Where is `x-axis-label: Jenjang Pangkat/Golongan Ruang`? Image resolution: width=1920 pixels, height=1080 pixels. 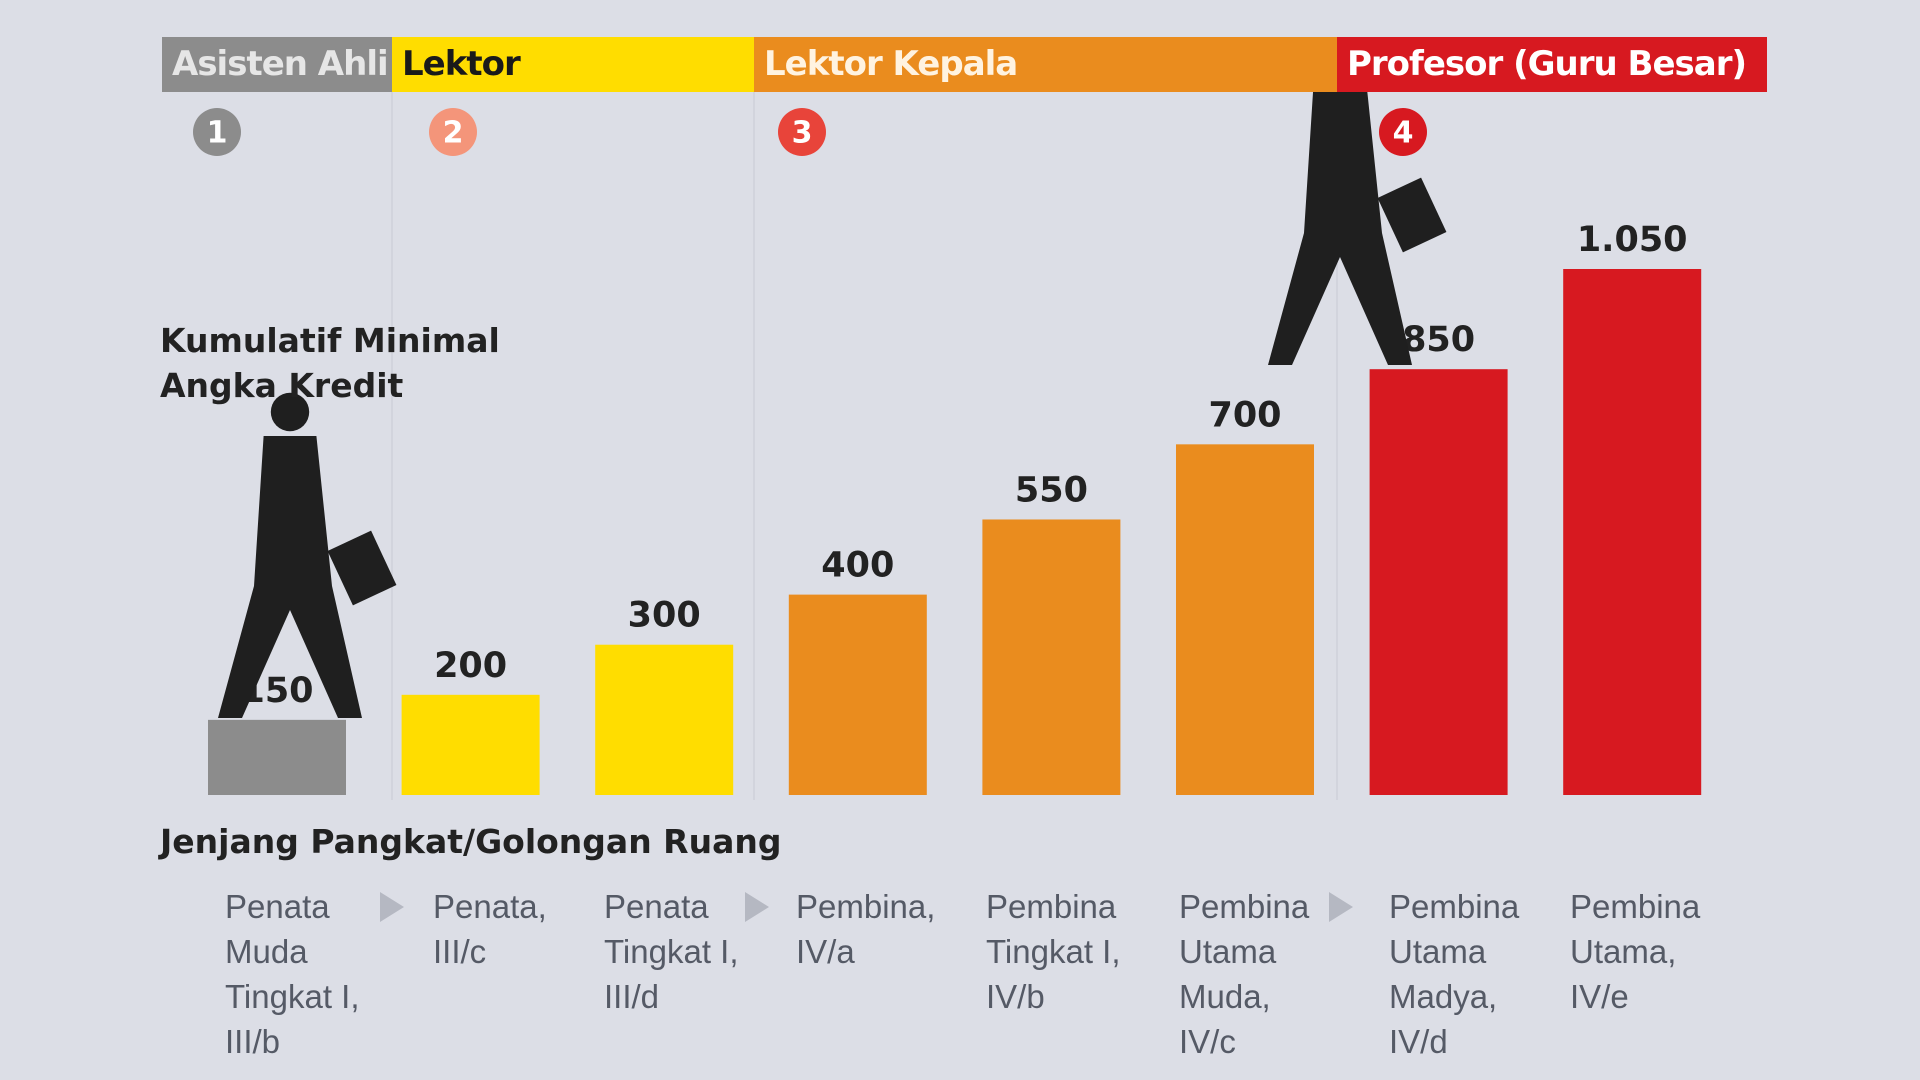 x-axis-label: Jenjang Pangkat/Golongan Ruang is located at coordinates (471, 841).